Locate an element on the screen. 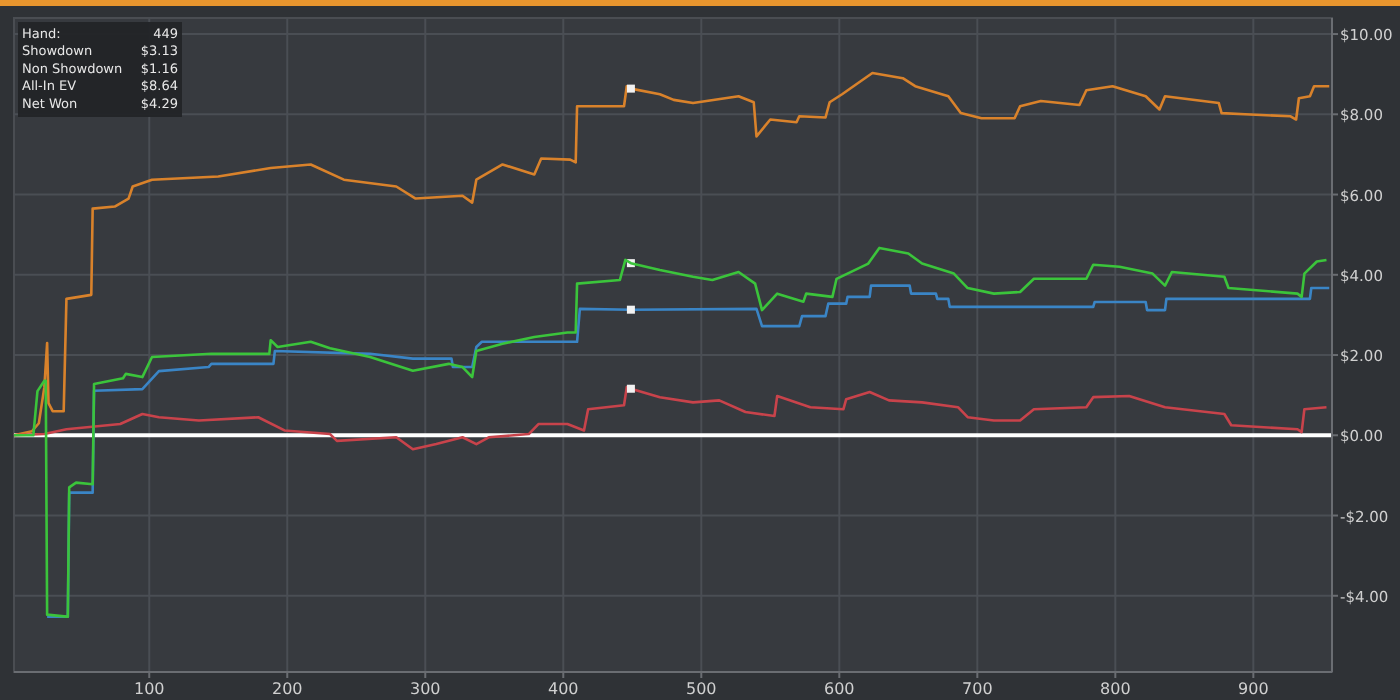 The width and height of the screenshot is (1400, 700). x-tick-label: 600 is located at coordinates (839, 689).